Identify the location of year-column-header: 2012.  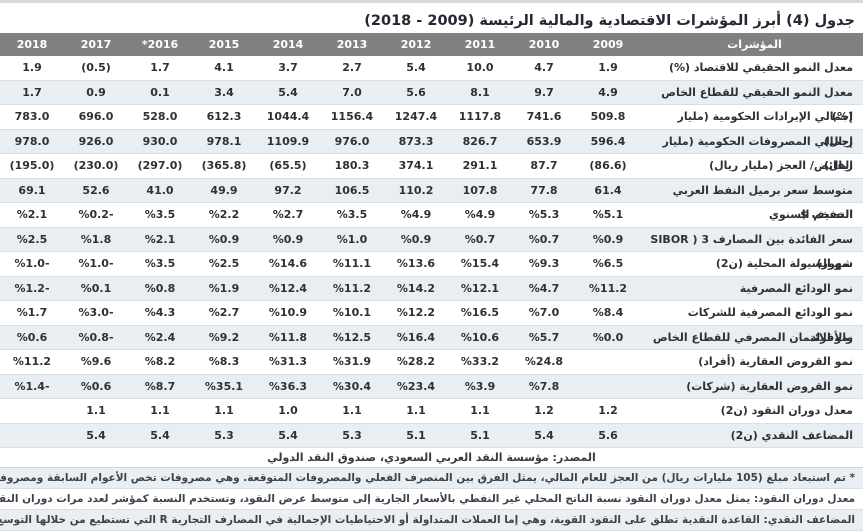
(416, 44).